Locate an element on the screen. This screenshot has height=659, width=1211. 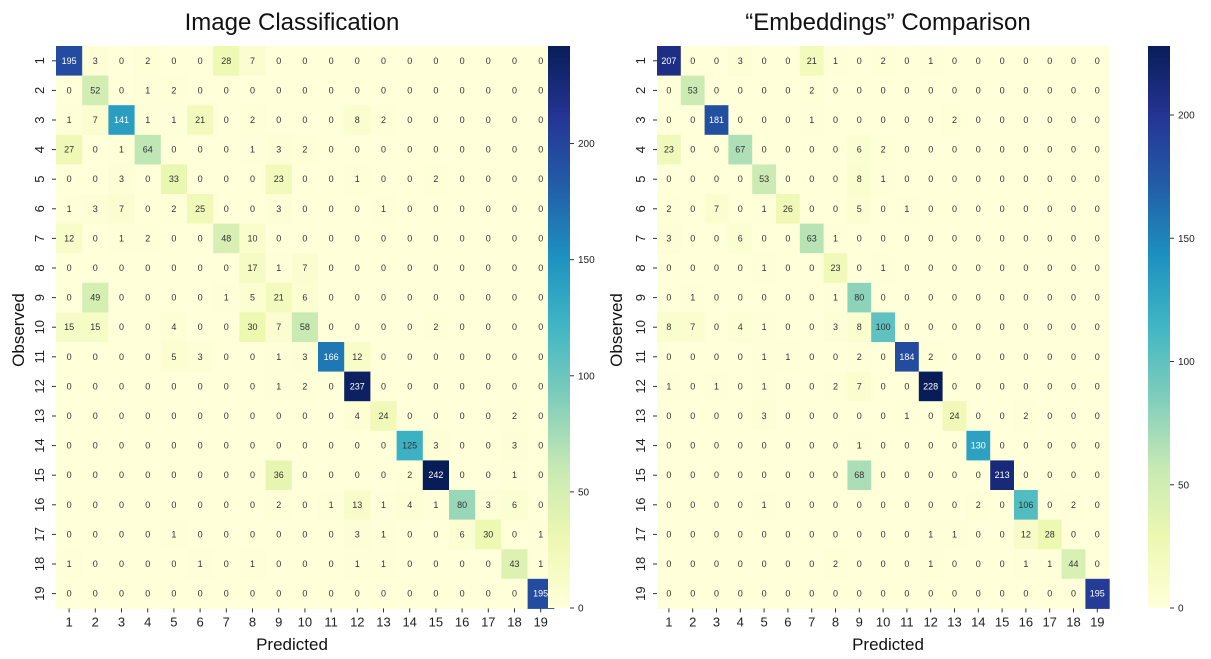
cell-value-label: 242 is located at coordinates (435, 475).